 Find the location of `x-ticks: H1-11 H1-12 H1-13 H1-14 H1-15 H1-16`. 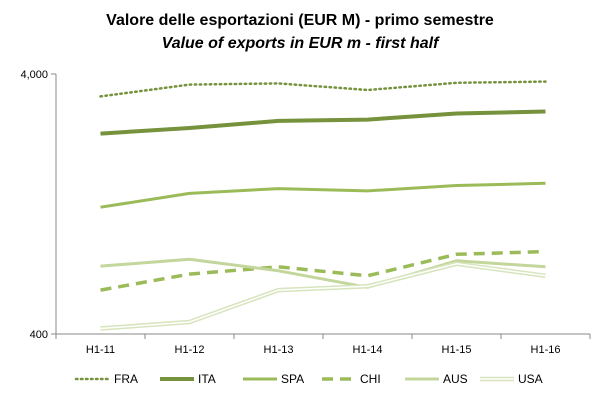

x-ticks: H1-11 H1-12 H1-13 H1-14 H1-15 H1-16 is located at coordinates (323, 345).